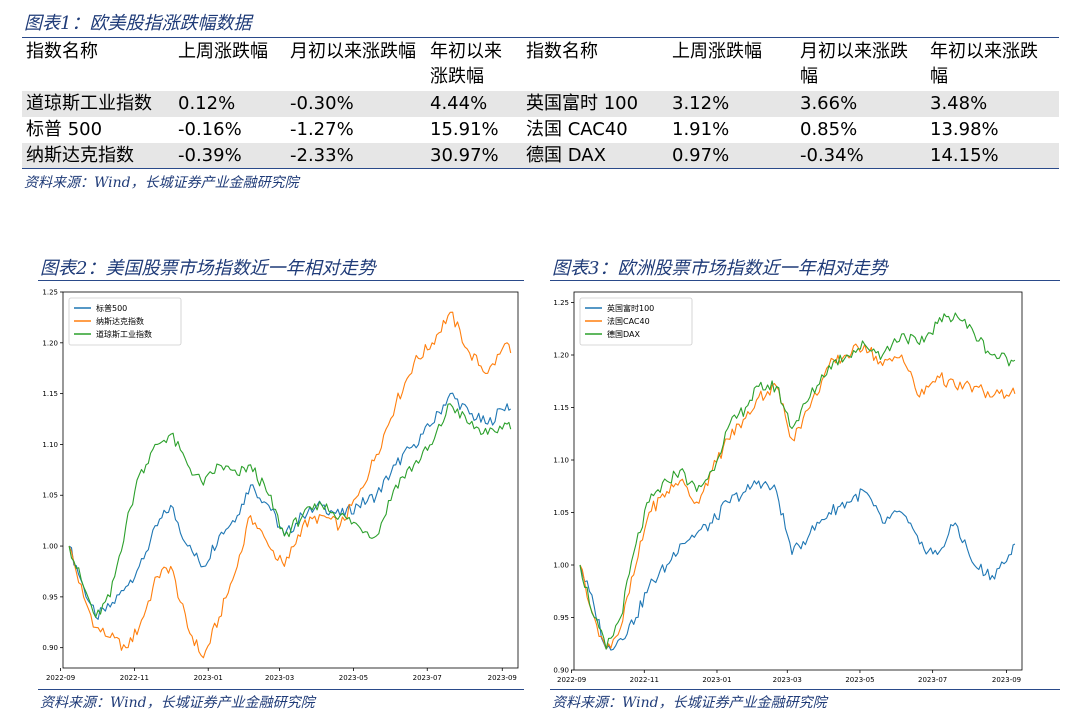  Describe the element at coordinates (720, 268) in the screenshot. I see `chart-eu-title: 图表3：欧洲股票市场指数近一年相对走势` at that location.